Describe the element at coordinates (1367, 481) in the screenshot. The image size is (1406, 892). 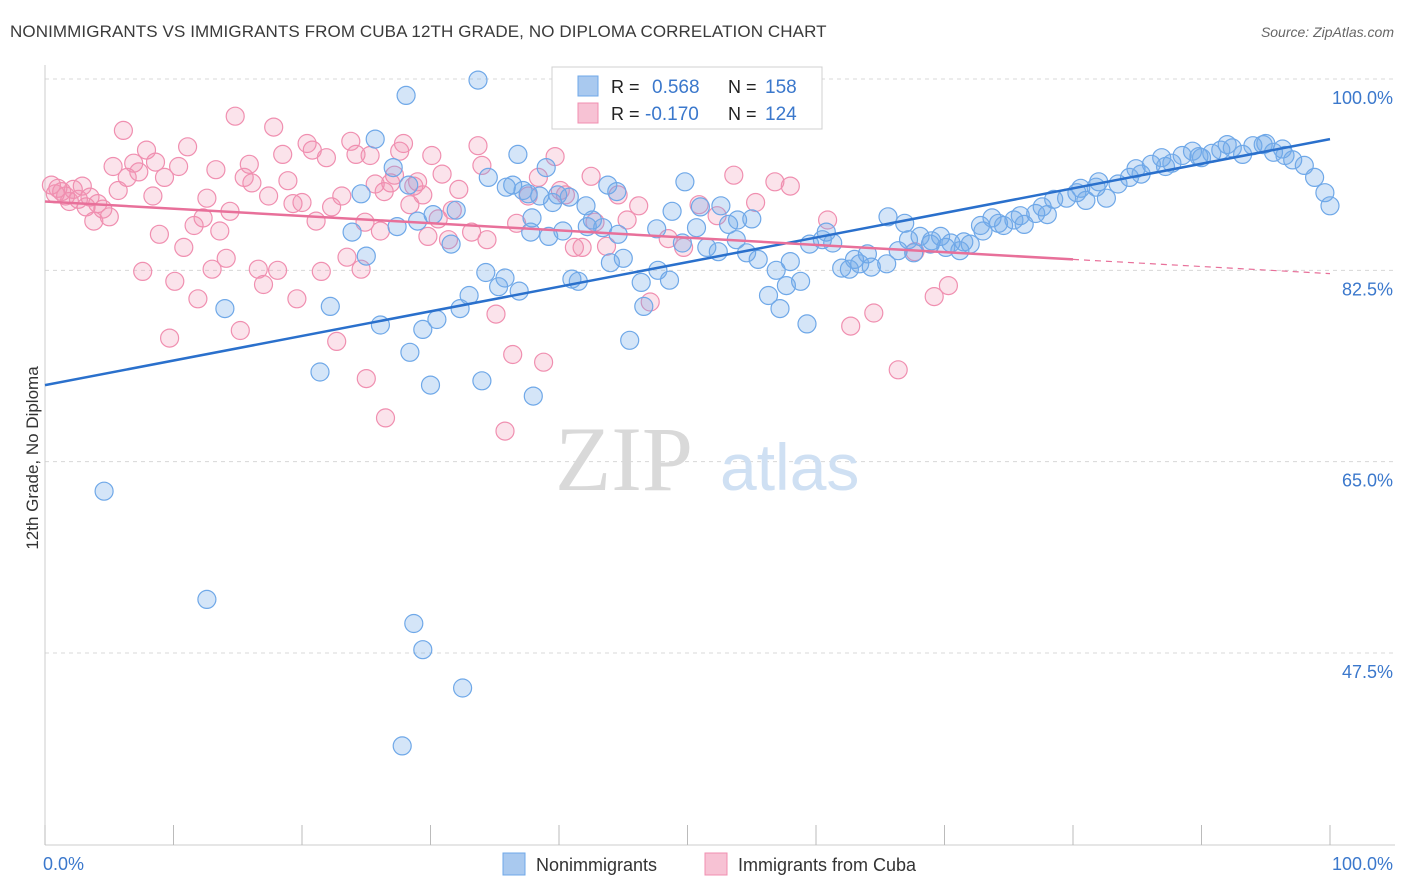
I see `y-tick-label-2: 65.0%` at that location.